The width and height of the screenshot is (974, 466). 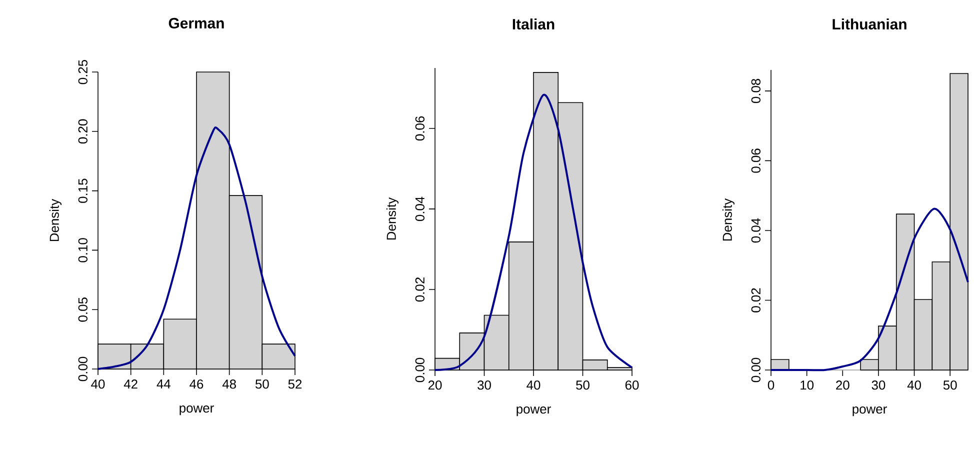 What do you see at coordinates (229, 384) in the screenshot?
I see `x-tick-label: 48` at bounding box center [229, 384].